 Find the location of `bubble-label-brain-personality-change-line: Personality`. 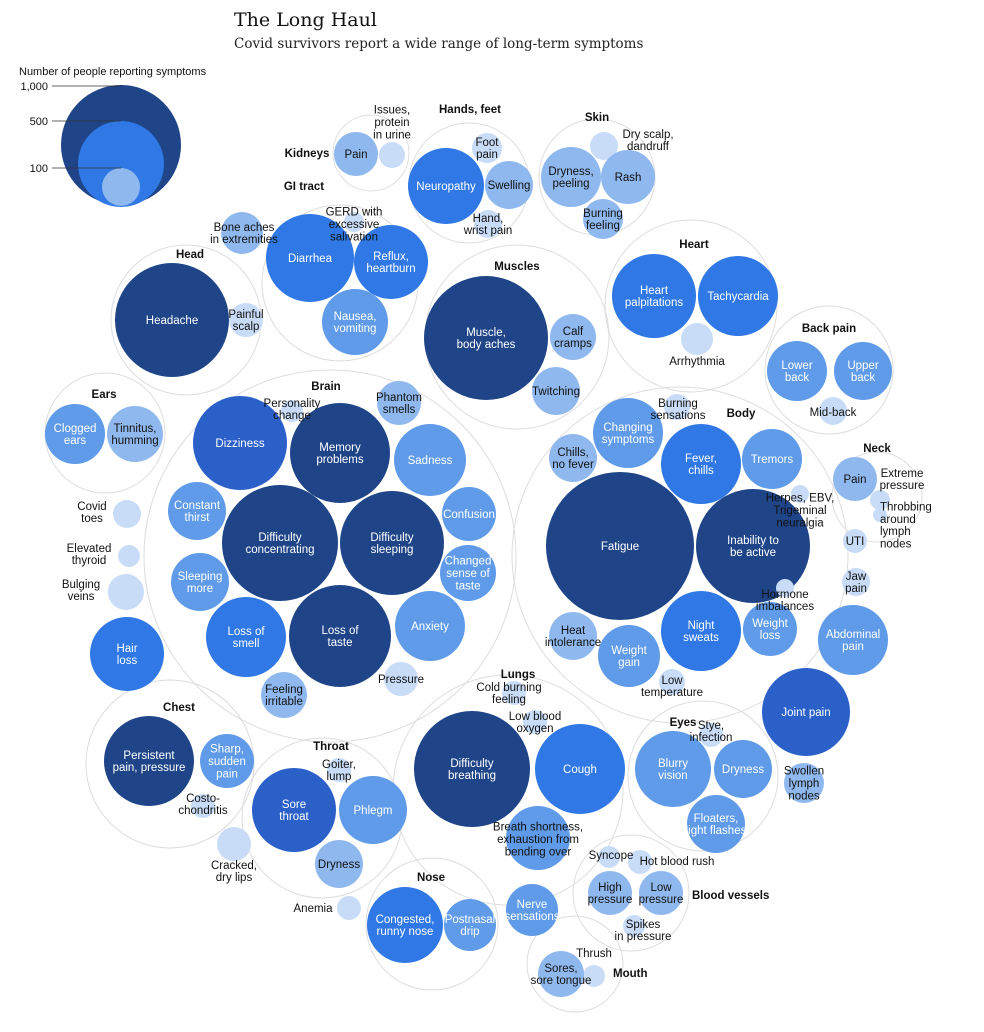

bubble-label-brain-personality-change-line: Personality is located at coordinates (292, 404).